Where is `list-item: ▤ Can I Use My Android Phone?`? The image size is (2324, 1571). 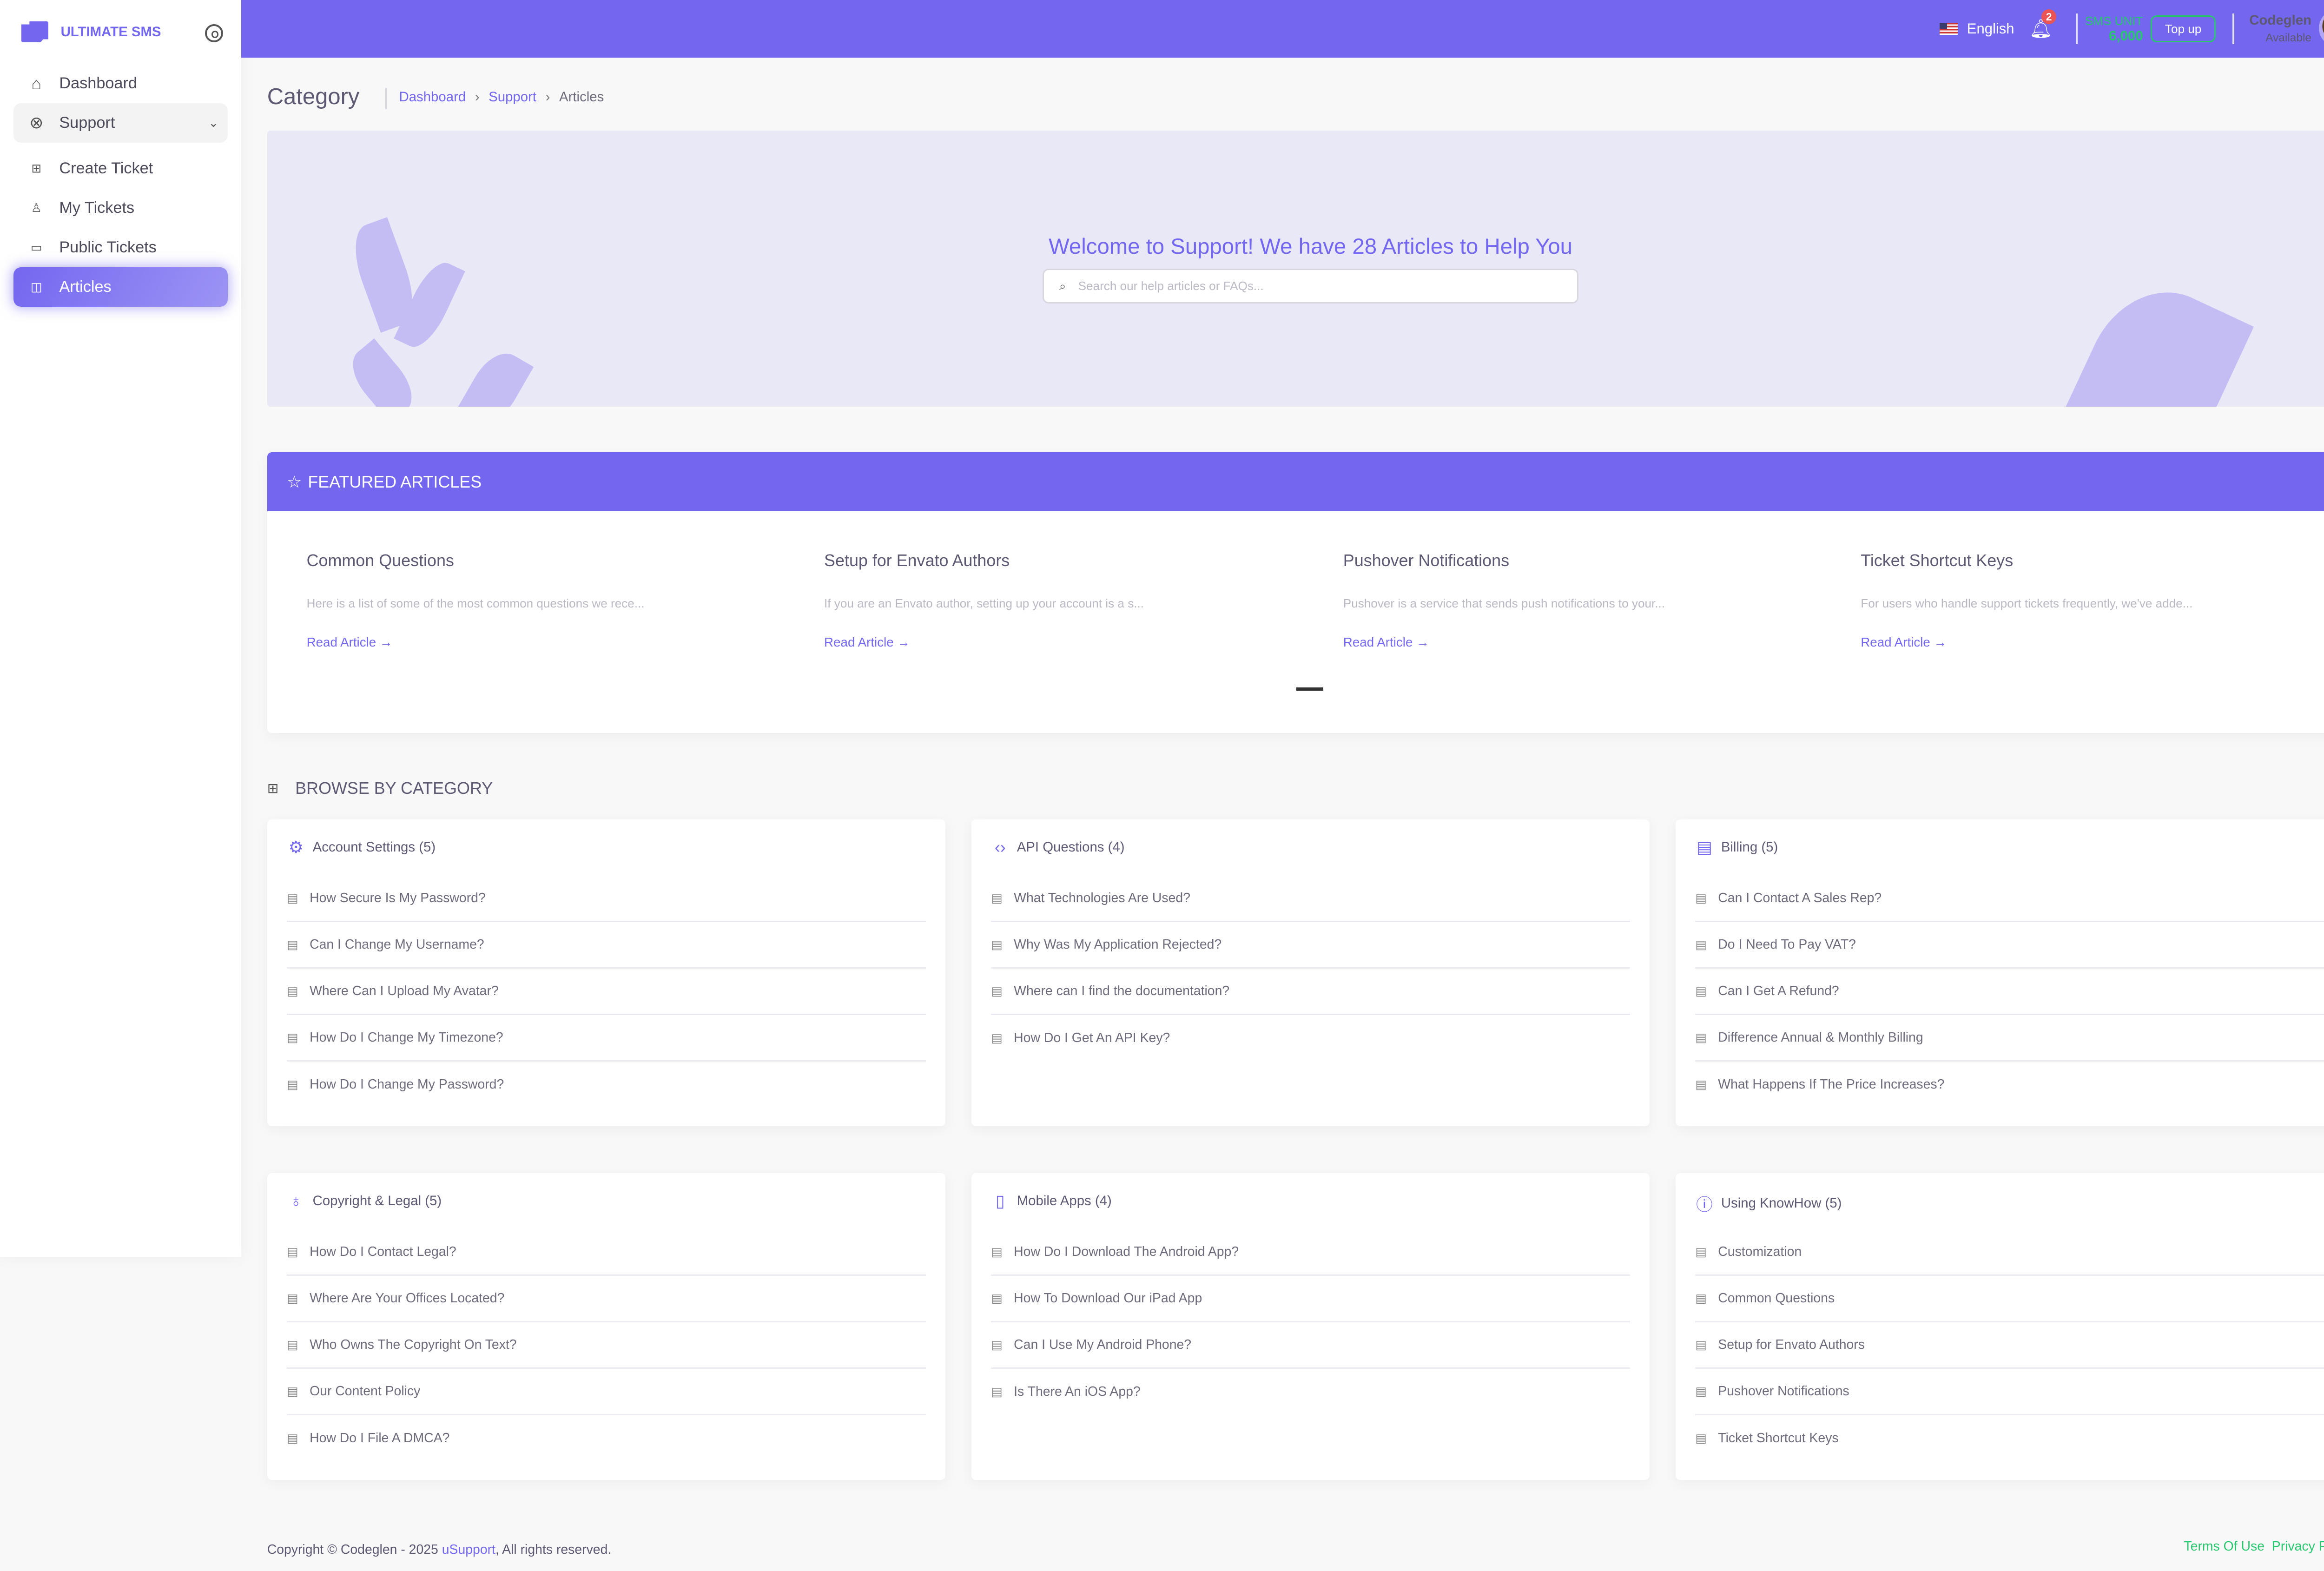 list-item: ▤ Can I Use My Android Phone? is located at coordinates (1310, 1345).